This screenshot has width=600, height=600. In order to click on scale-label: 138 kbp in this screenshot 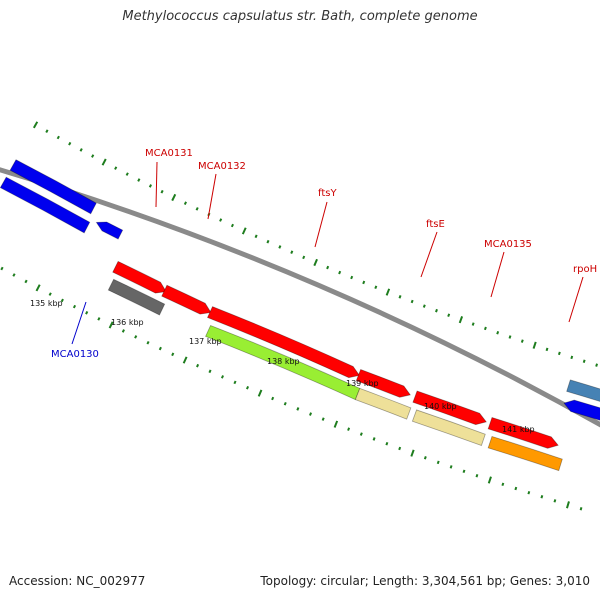, I will do `click(283, 361)`.